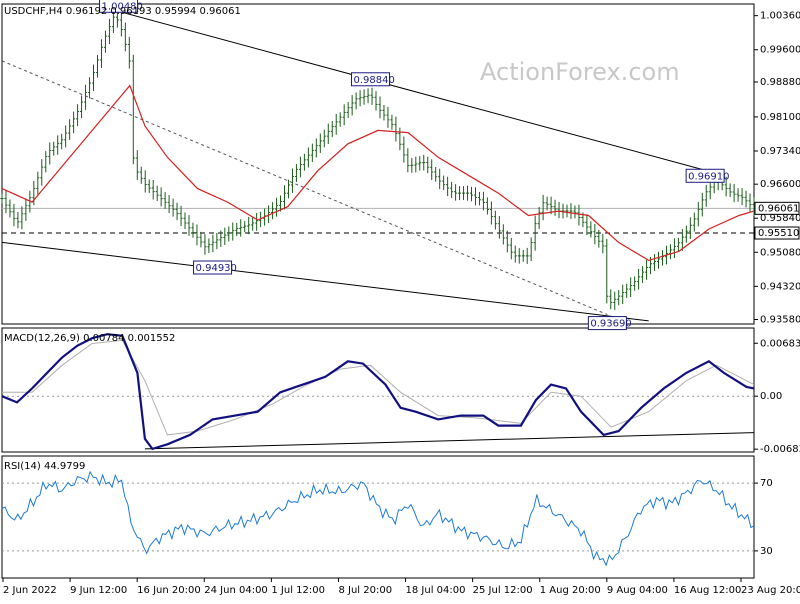  Describe the element at coordinates (780, 320) in the screenshot. I see `y-tick-label: 0.93580` at that location.